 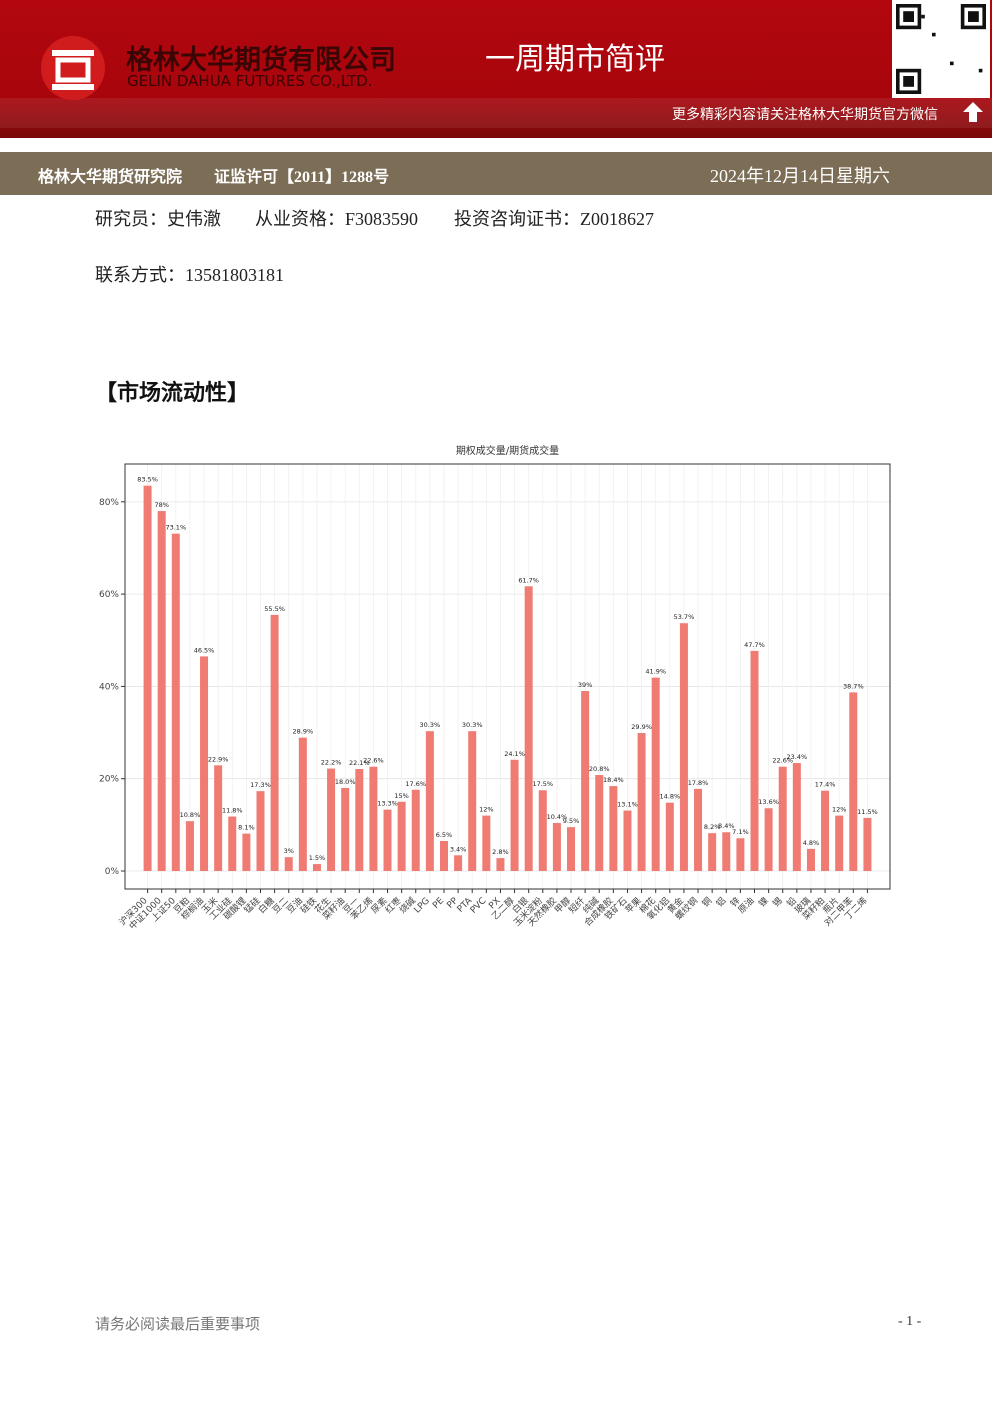 I want to click on value-label: 11.8%, so click(x=232, y=811).